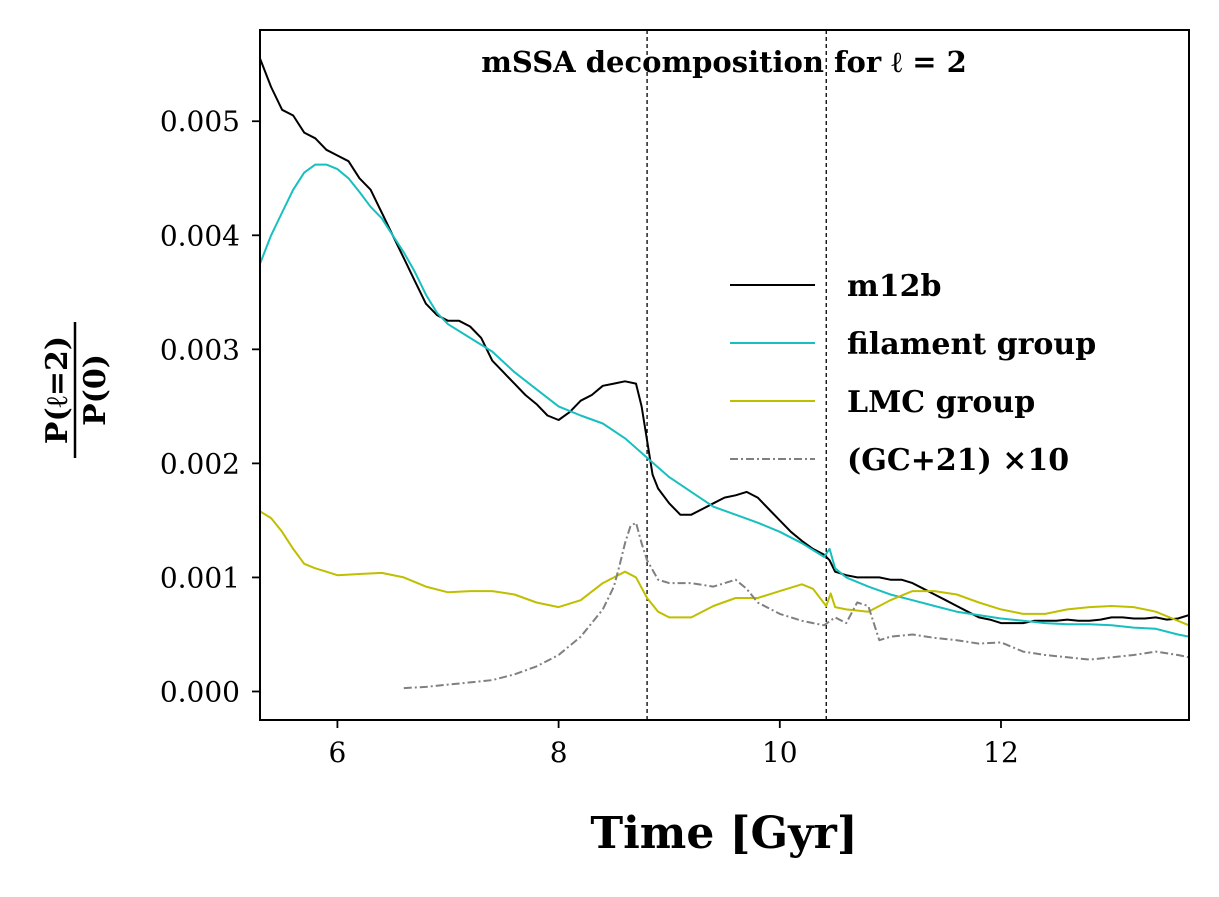 The image size is (1219, 897). What do you see at coordinates (724, 568) in the screenshot?
I see `series-line-lmc-group` at bounding box center [724, 568].